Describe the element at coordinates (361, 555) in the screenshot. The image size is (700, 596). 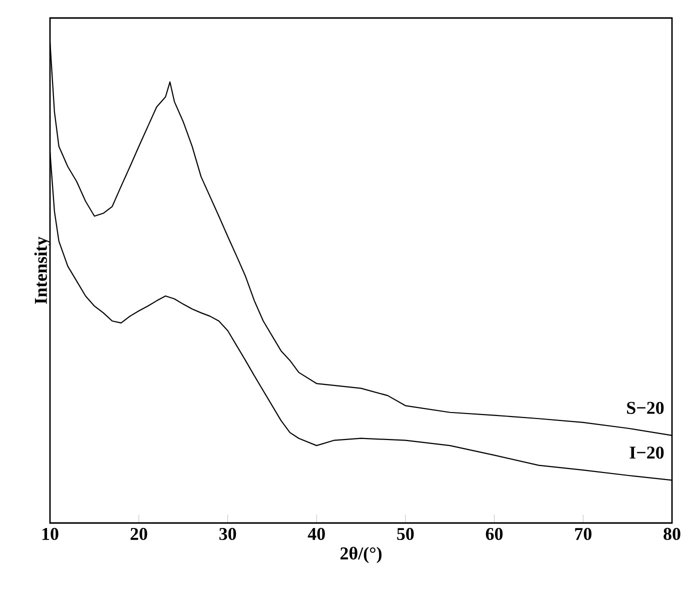
I see `x-axis-title: 2θ/(°)` at that location.